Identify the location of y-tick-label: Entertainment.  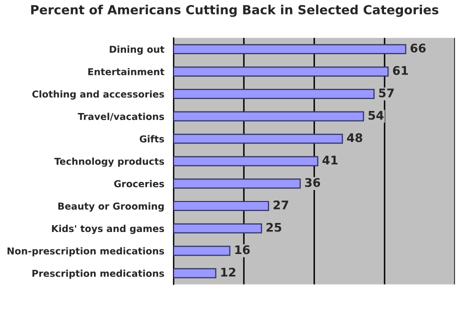
(126, 72).